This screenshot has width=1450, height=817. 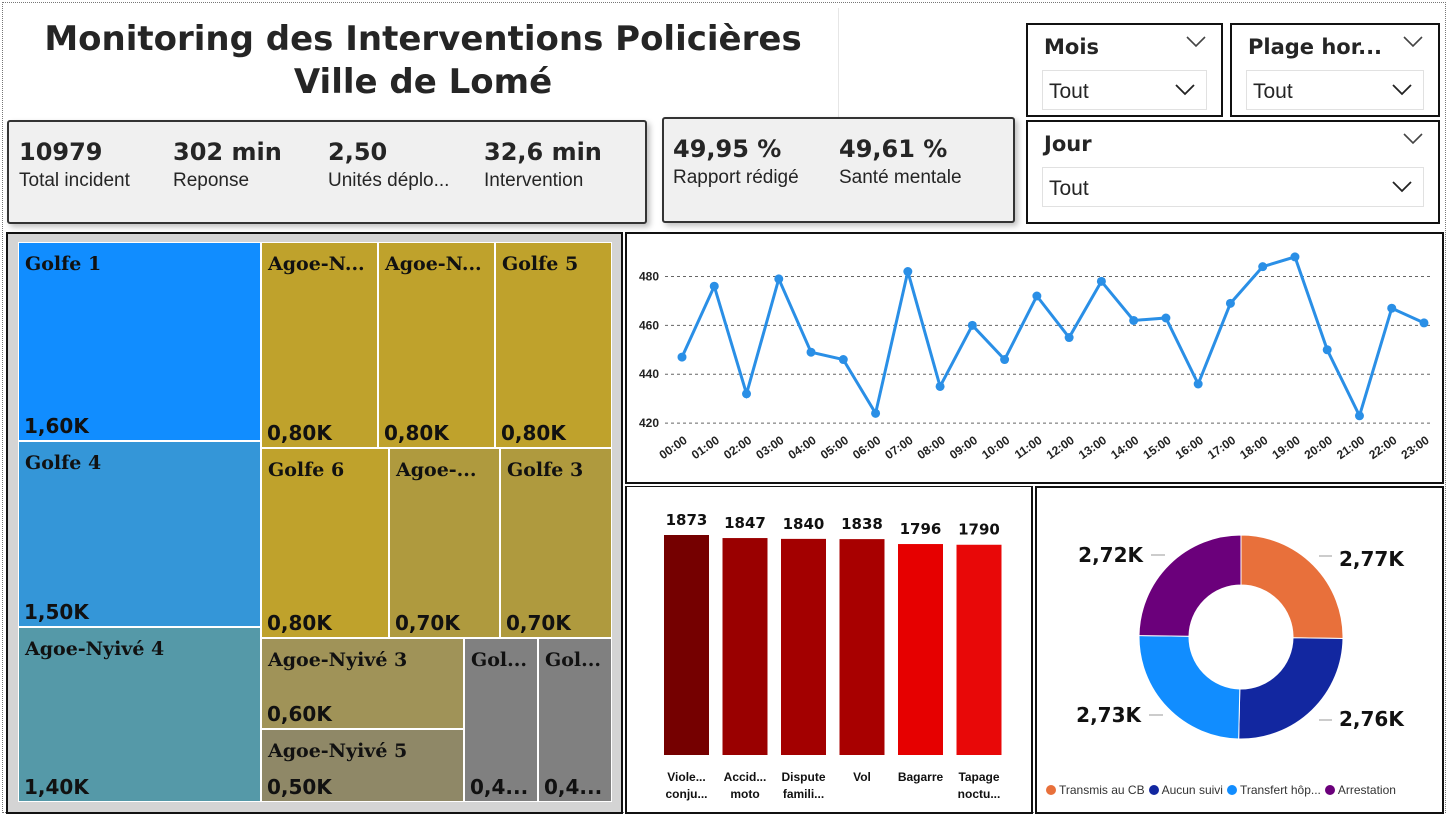 What do you see at coordinates (556, 543) in the screenshot?
I see `treemap-cell: Golfe 3 0,70K` at bounding box center [556, 543].